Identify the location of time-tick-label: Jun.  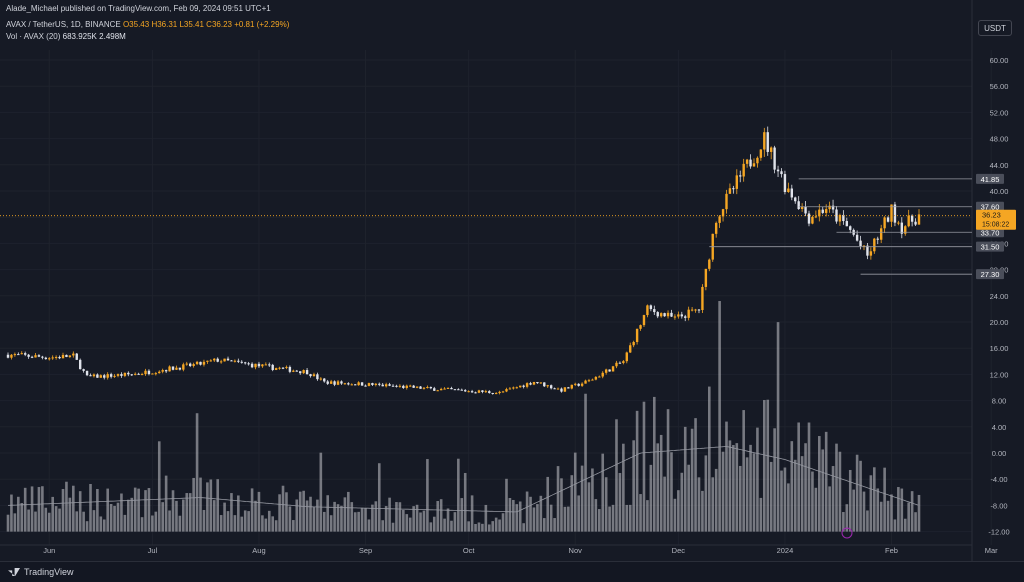
(49, 550).